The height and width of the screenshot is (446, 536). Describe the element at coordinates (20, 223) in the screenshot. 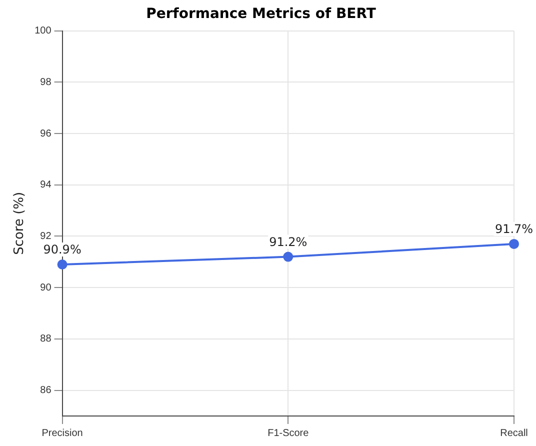

I see `y-axis-title: Score (%)` at that location.